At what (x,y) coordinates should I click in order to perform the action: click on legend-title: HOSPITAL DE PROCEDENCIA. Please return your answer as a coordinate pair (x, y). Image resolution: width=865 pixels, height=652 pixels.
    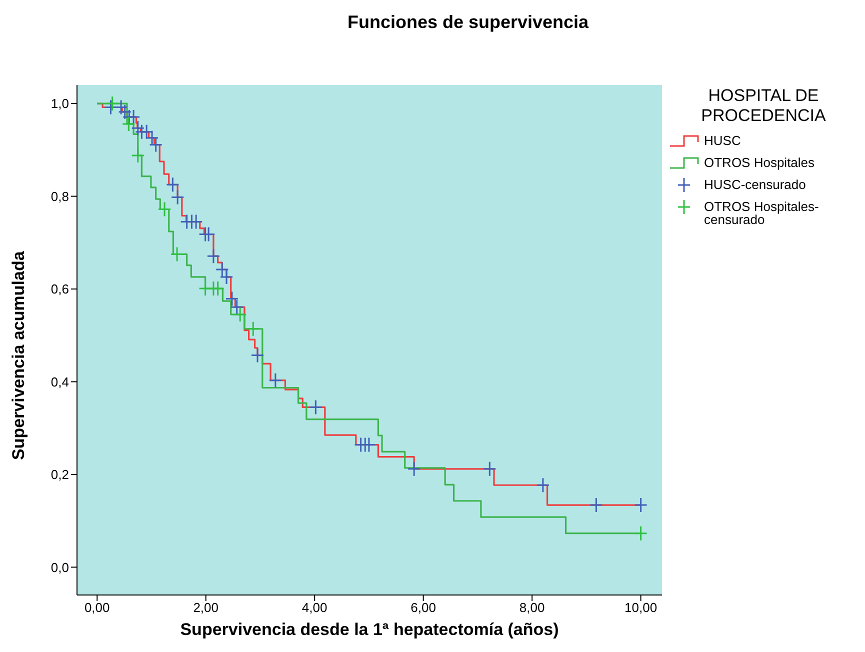
    Looking at the image, I should click on (763, 106).